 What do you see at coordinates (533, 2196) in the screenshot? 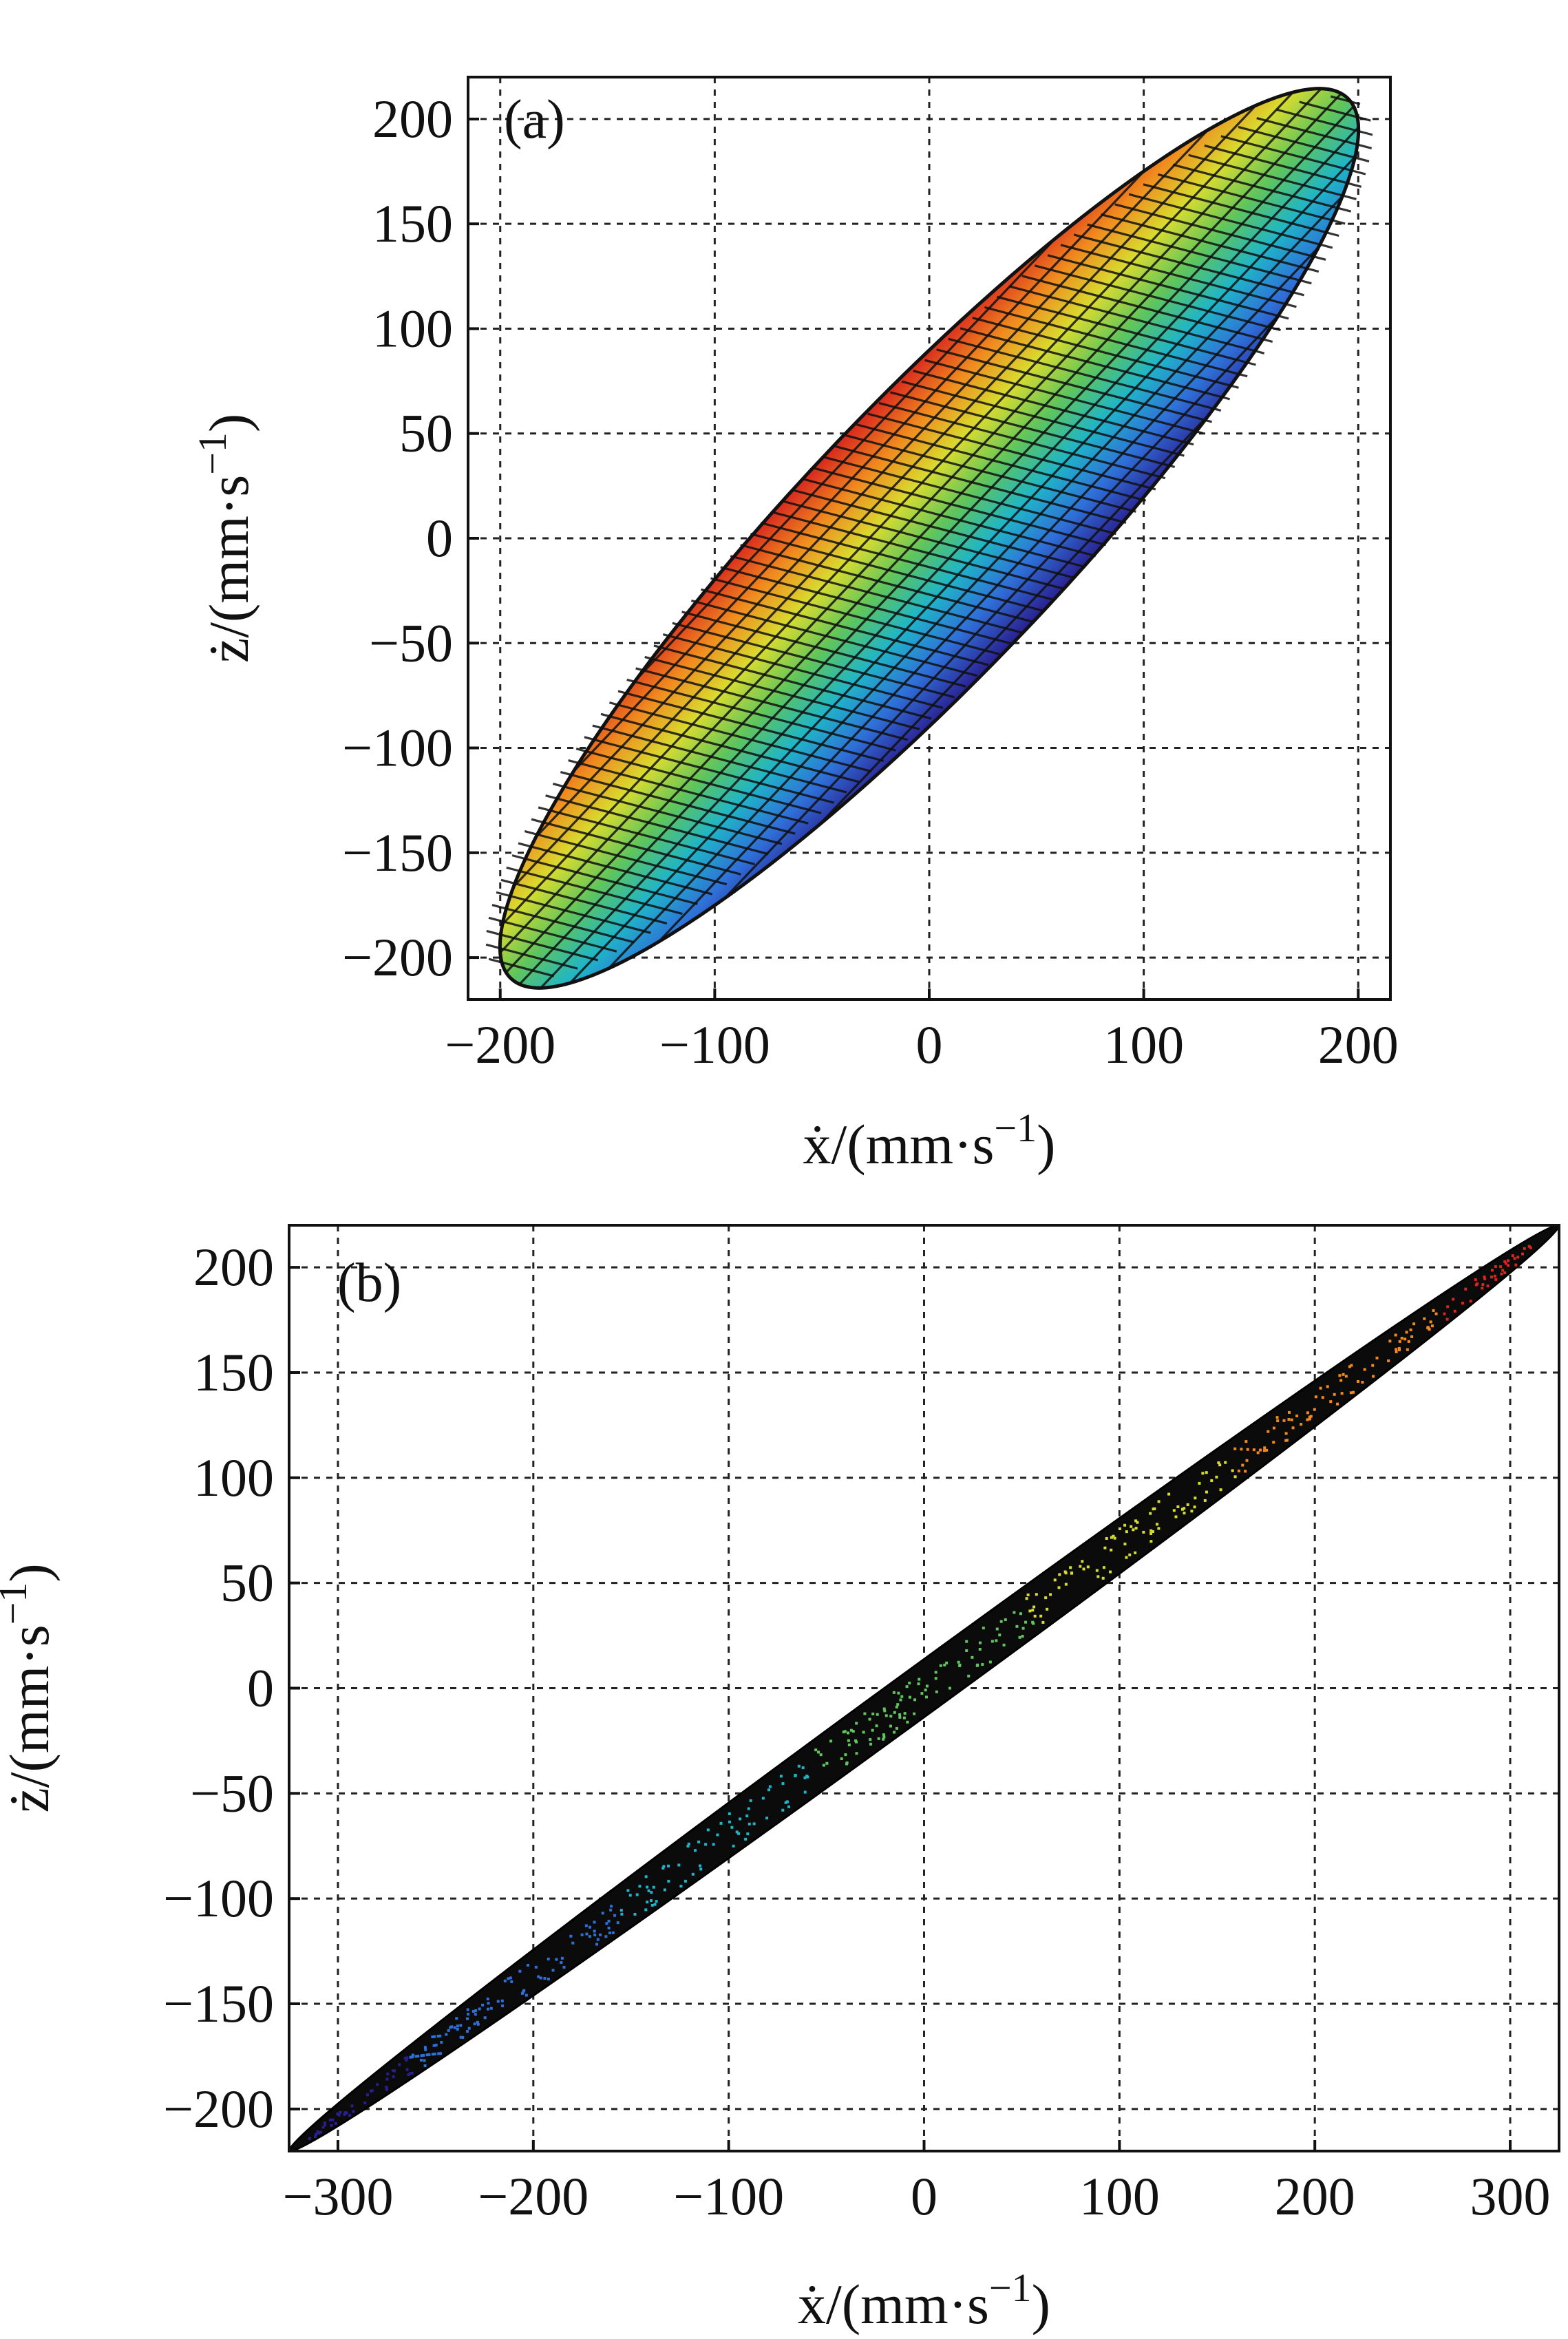
I see `panel-b-x-tick-label: −200` at bounding box center [533, 2196].